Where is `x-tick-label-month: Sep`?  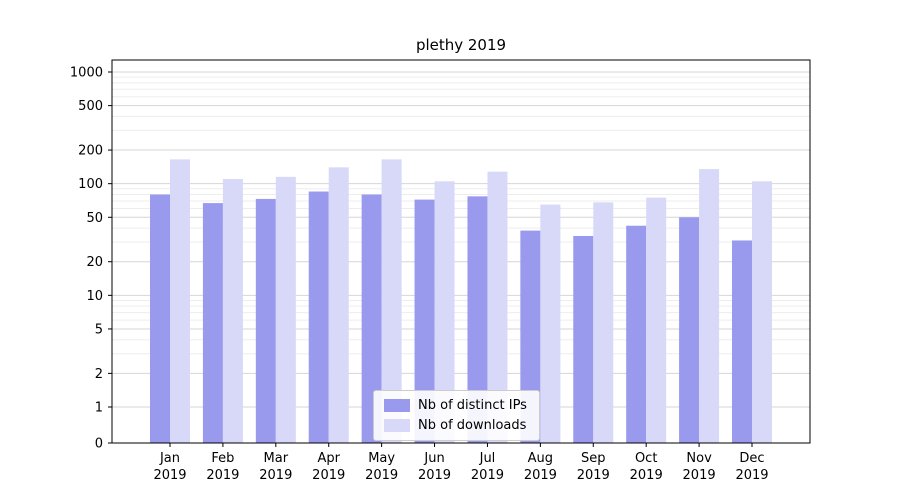
x-tick-label-month: Sep is located at coordinates (593, 458).